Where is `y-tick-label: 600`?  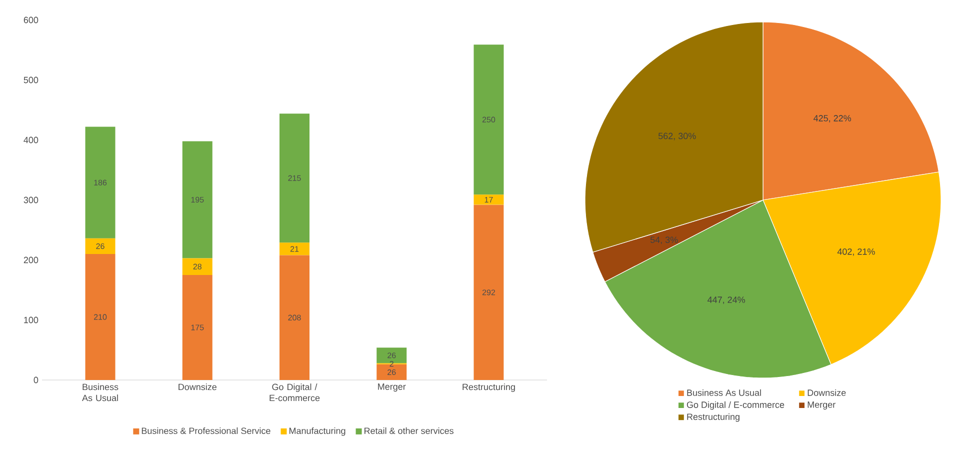 y-tick-label: 600 is located at coordinates (31, 20).